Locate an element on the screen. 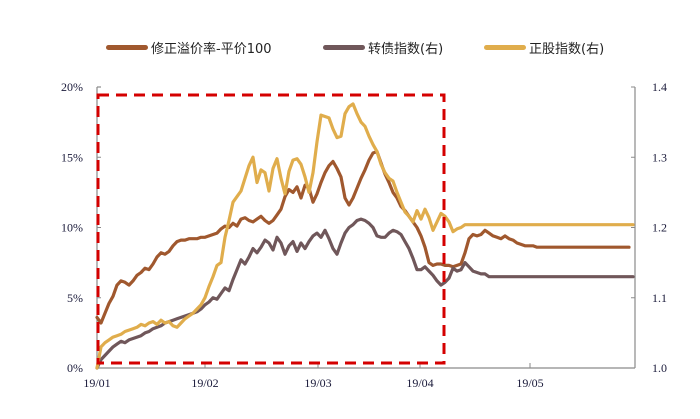  right-y-tick-label: 1.0 is located at coordinates (659, 368).